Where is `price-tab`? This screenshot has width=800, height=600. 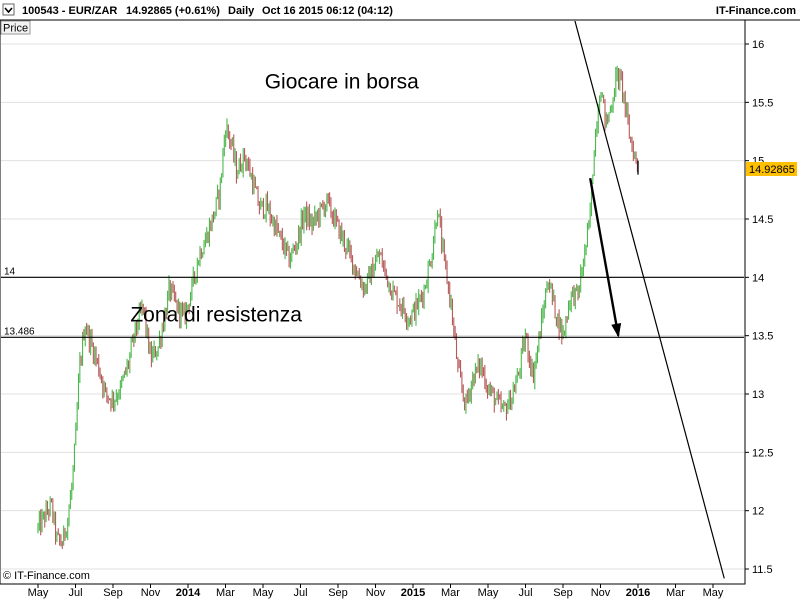
price-tab is located at coordinates (15, 27).